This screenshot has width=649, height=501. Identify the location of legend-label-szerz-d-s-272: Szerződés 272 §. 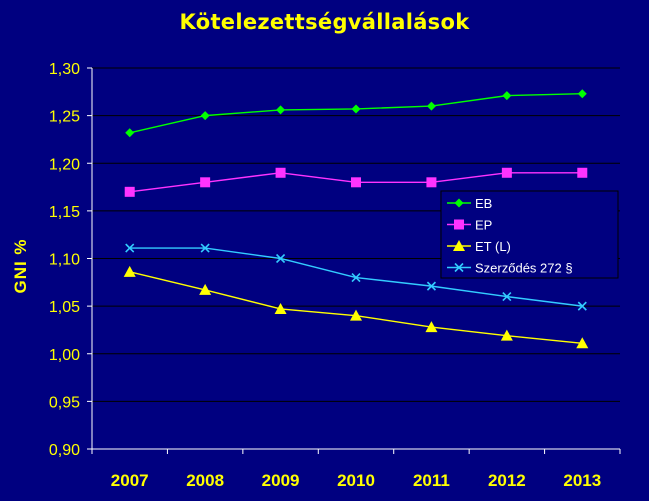
(524, 268).